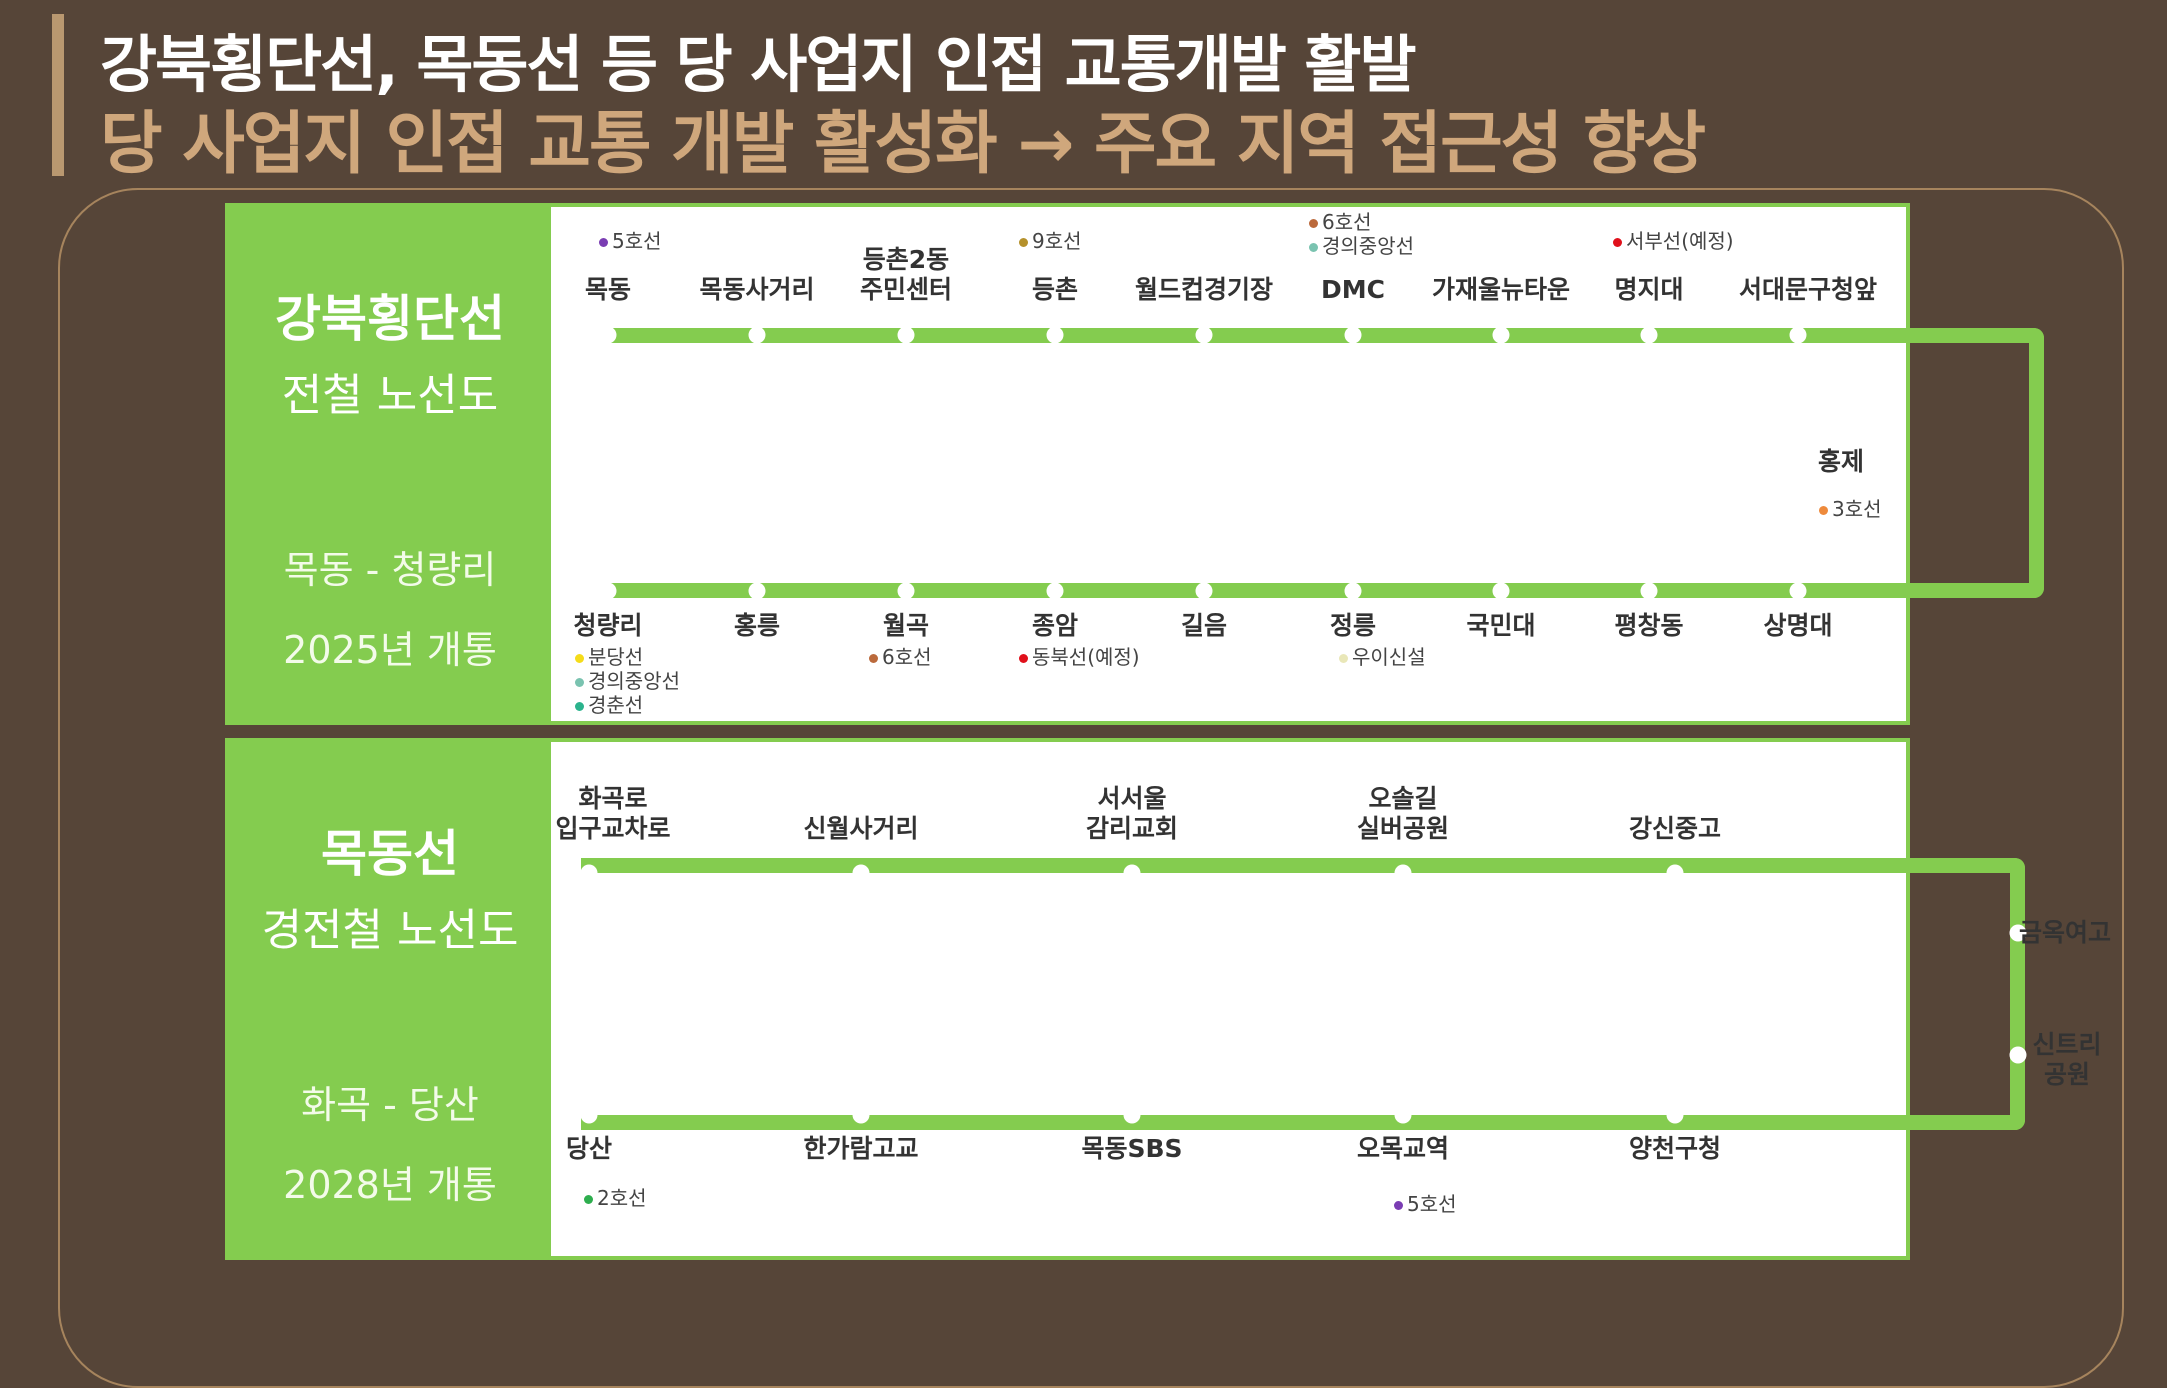 Image resolution: width=2167 pixels, height=1388 pixels. I want to click on station-name: 평창동, so click(1649, 625).